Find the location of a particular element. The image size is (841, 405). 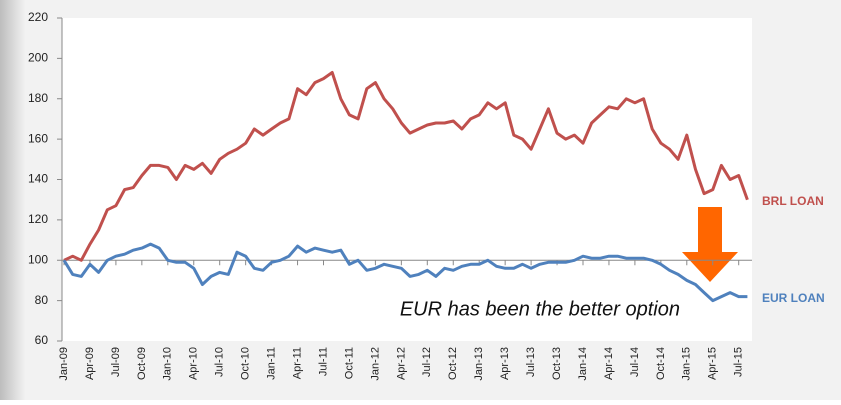

y-tick-label: 140 is located at coordinates (38, 179).